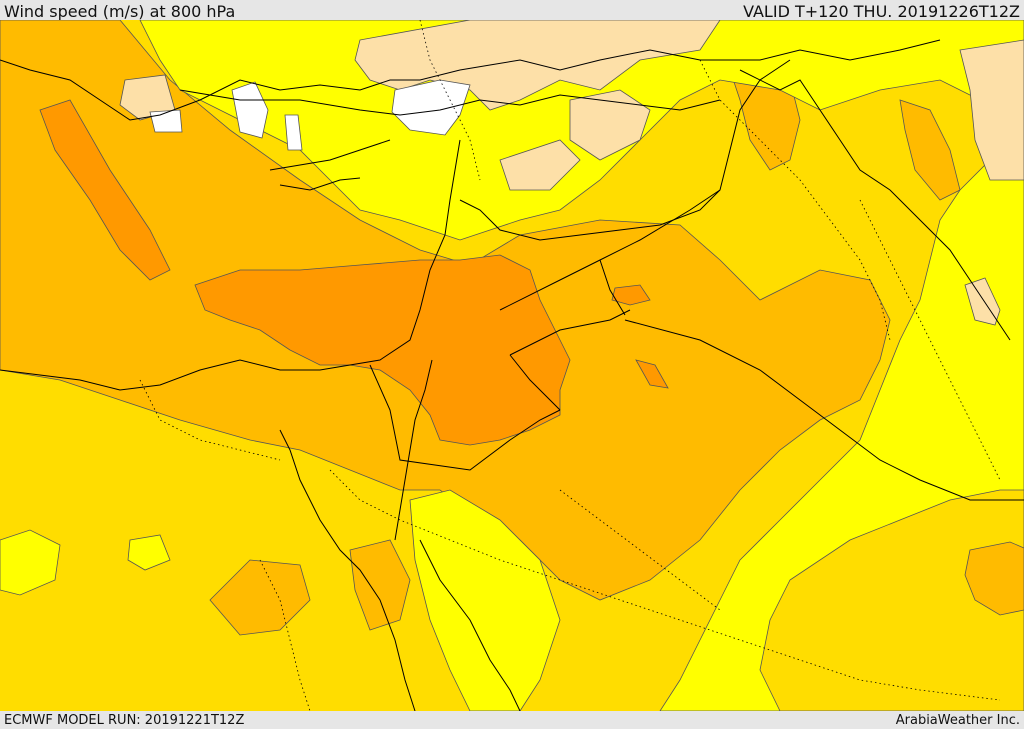 Image resolution: width=1024 pixels, height=729 pixels. Describe the element at coordinates (994, 578) in the screenshot. I see `field-fresh-se` at that location.